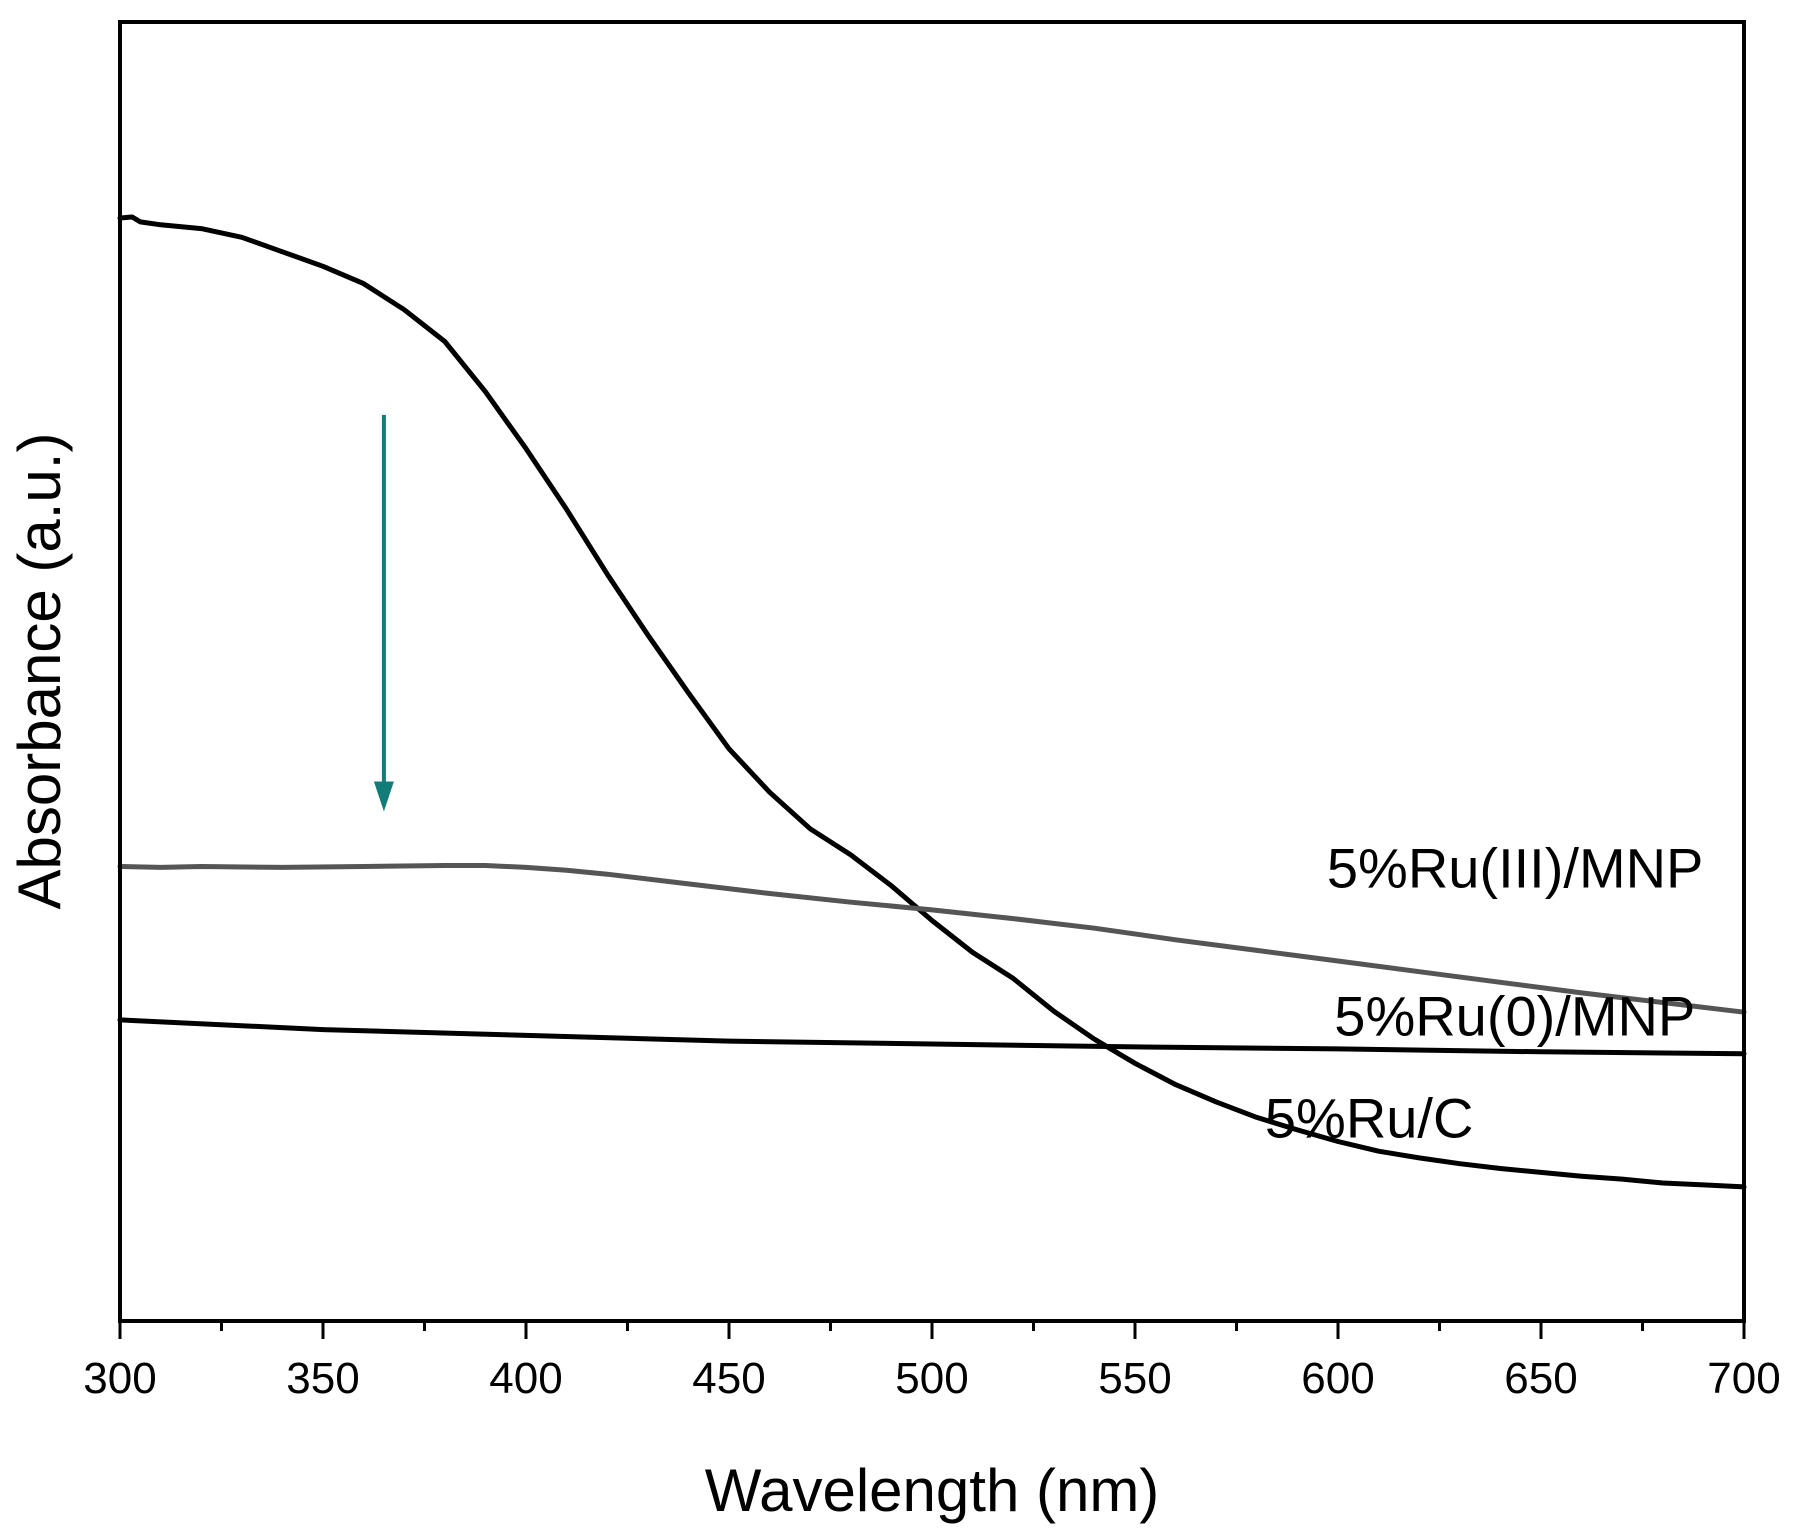 The image size is (1798, 1537). I want to click on x-axis-title: Wavelength (nm), so click(932, 1490).